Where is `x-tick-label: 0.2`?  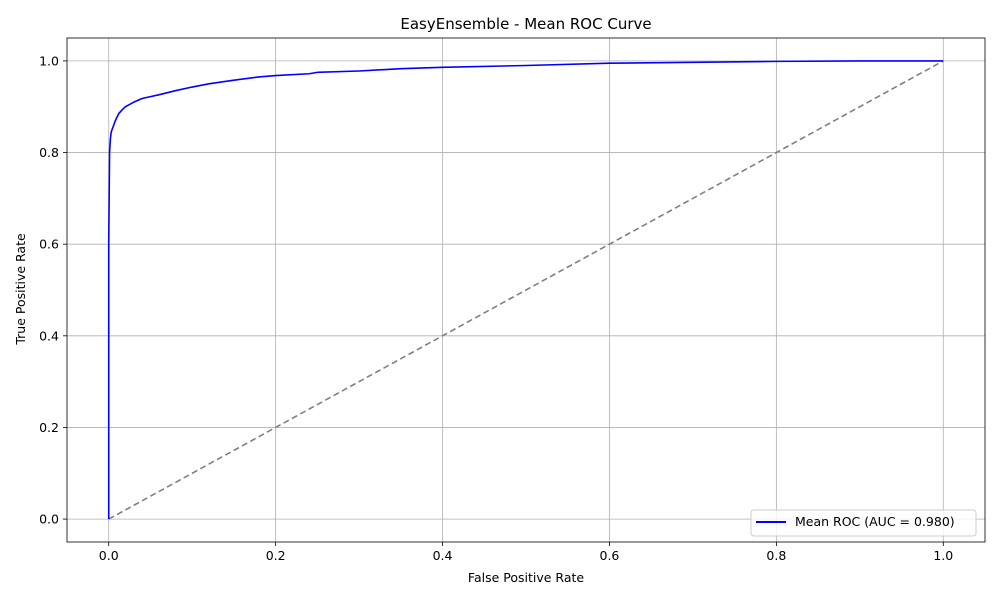
x-tick-label: 0.2 is located at coordinates (276, 555).